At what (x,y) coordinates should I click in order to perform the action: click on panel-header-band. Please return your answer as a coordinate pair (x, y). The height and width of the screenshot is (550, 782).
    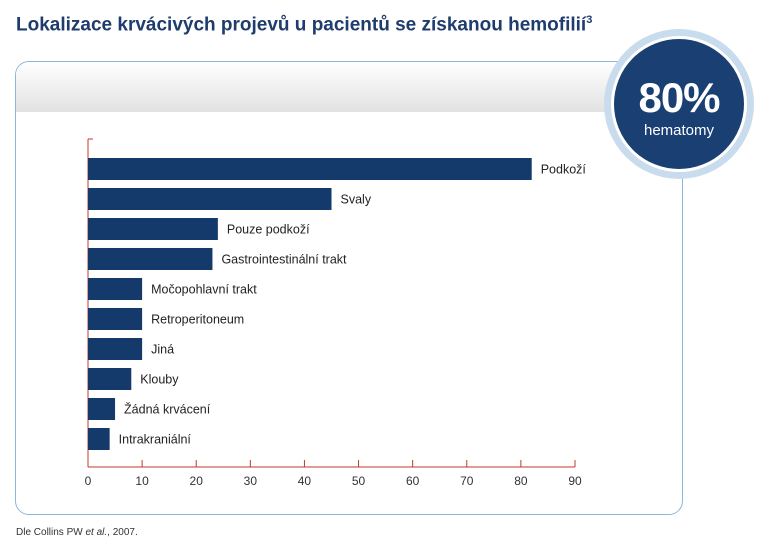
    Looking at the image, I should click on (349, 87).